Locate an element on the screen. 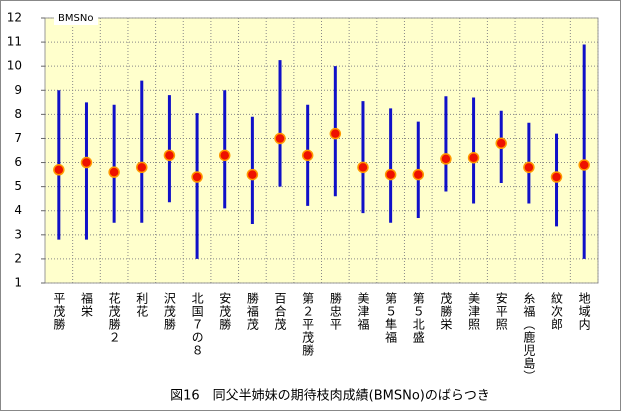 This screenshot has height=414, width=627. x-tick-label: 美津照 is located at coordinates (474, 311).